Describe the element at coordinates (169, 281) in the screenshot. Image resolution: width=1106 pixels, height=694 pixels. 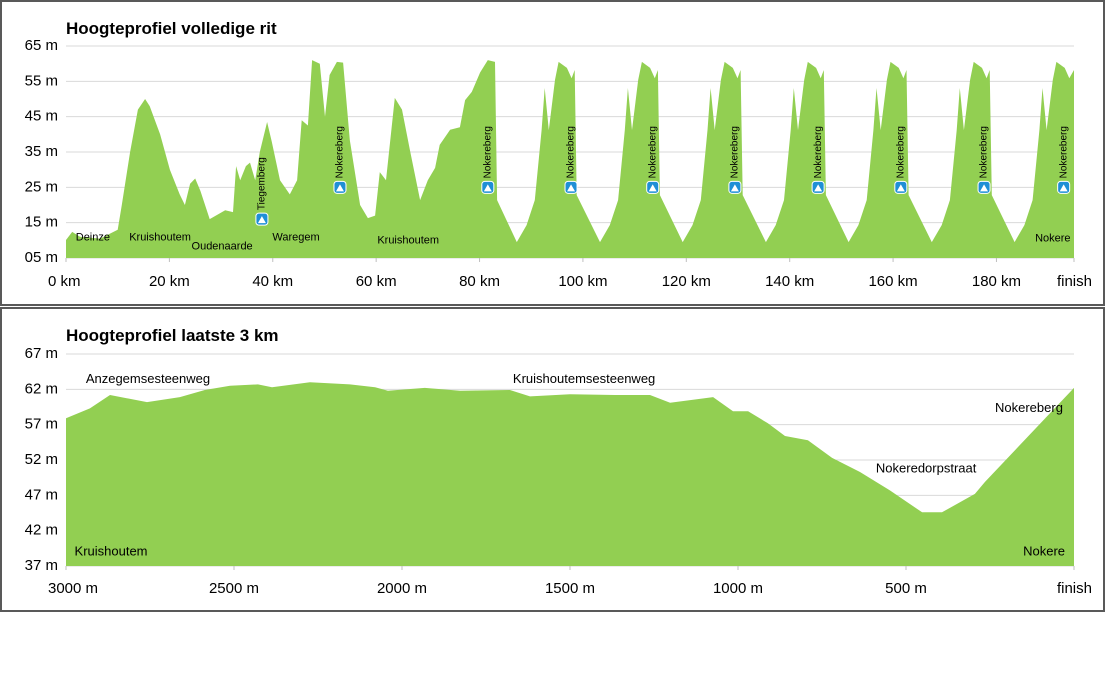
I see `x-tick-label: 20 km` at that location.